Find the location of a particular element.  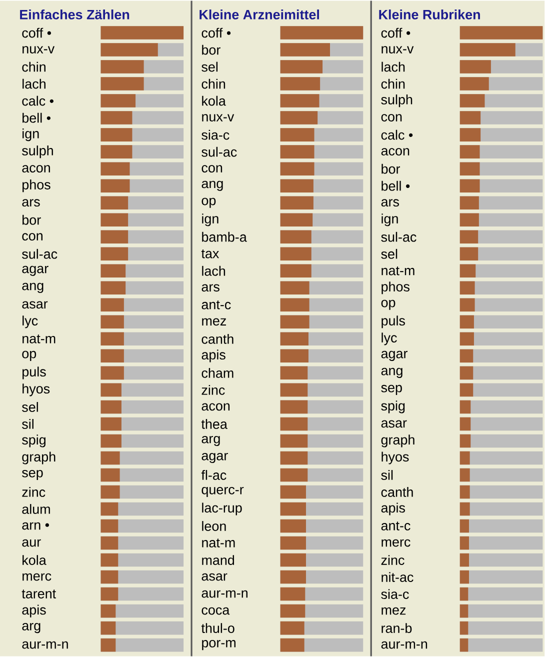

y-tick-label: leon is located at coordinates (214, 526).